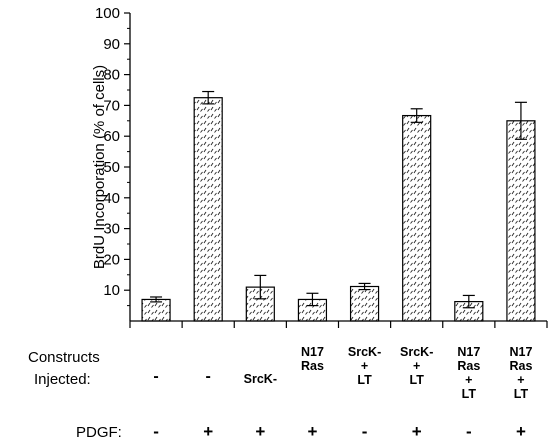 This screenshot has height=447, width=550. Describe the element at coordinates (111, 75) in the screenshot. I see `y-tick-label: 80` at that location.